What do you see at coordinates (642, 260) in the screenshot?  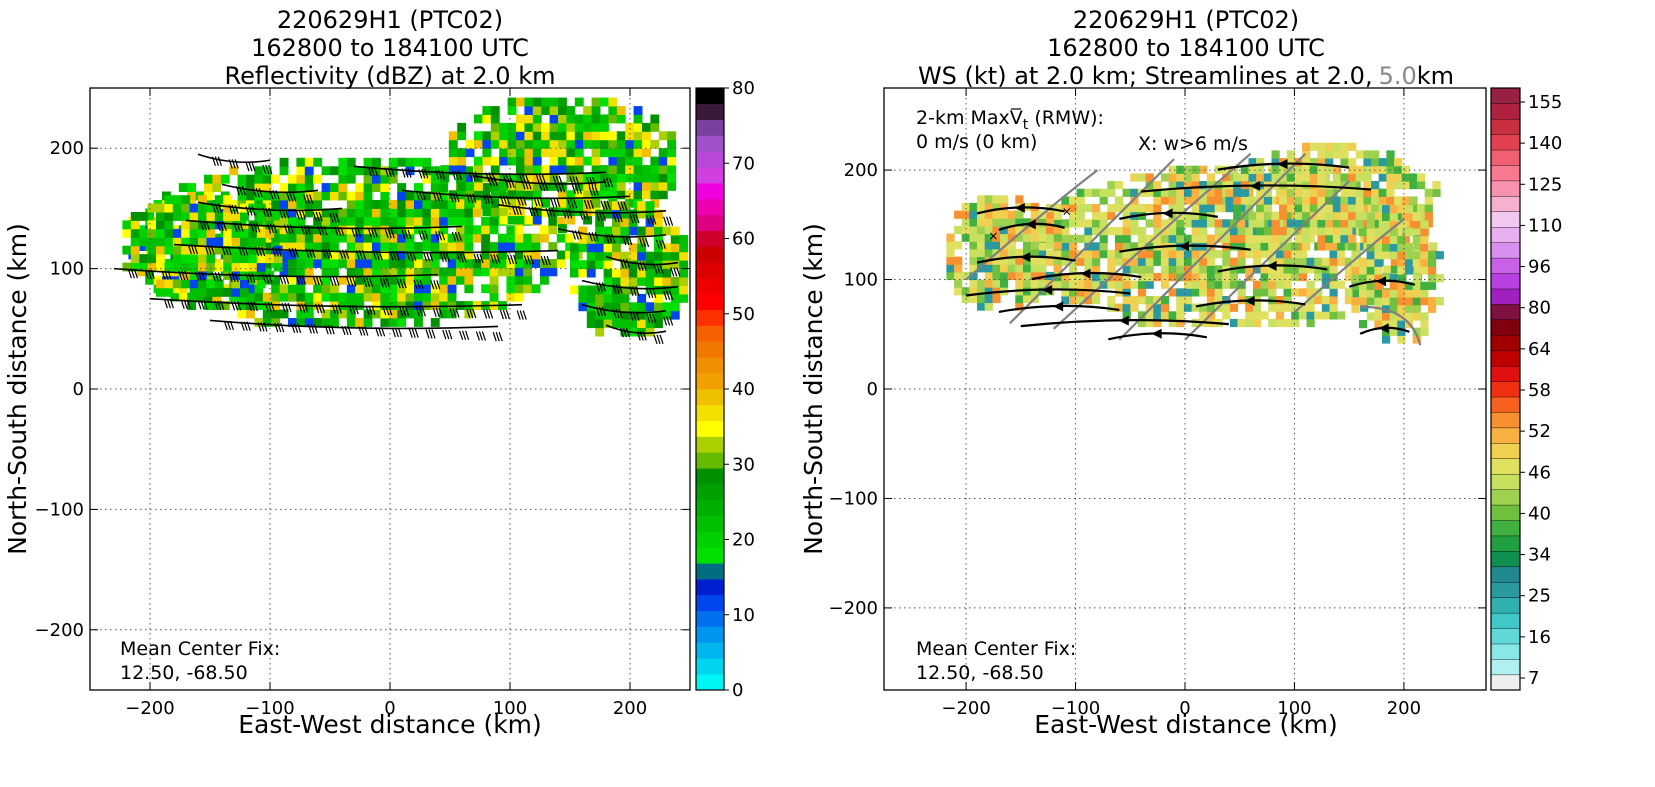 I see `wind-barb-shaft` at bounding box center [642, 260].